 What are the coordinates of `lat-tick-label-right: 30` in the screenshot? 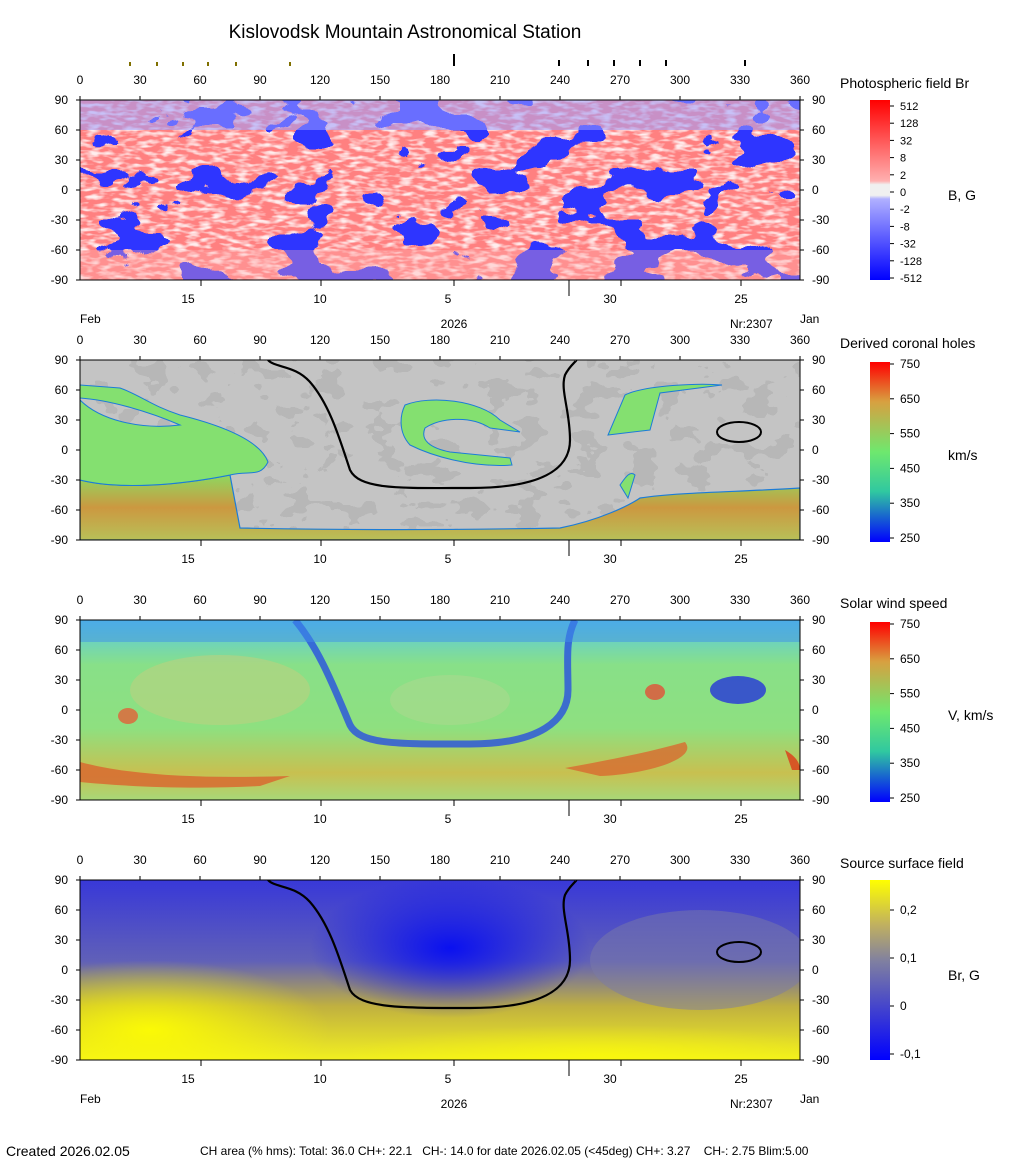 It's located at (819, 940).